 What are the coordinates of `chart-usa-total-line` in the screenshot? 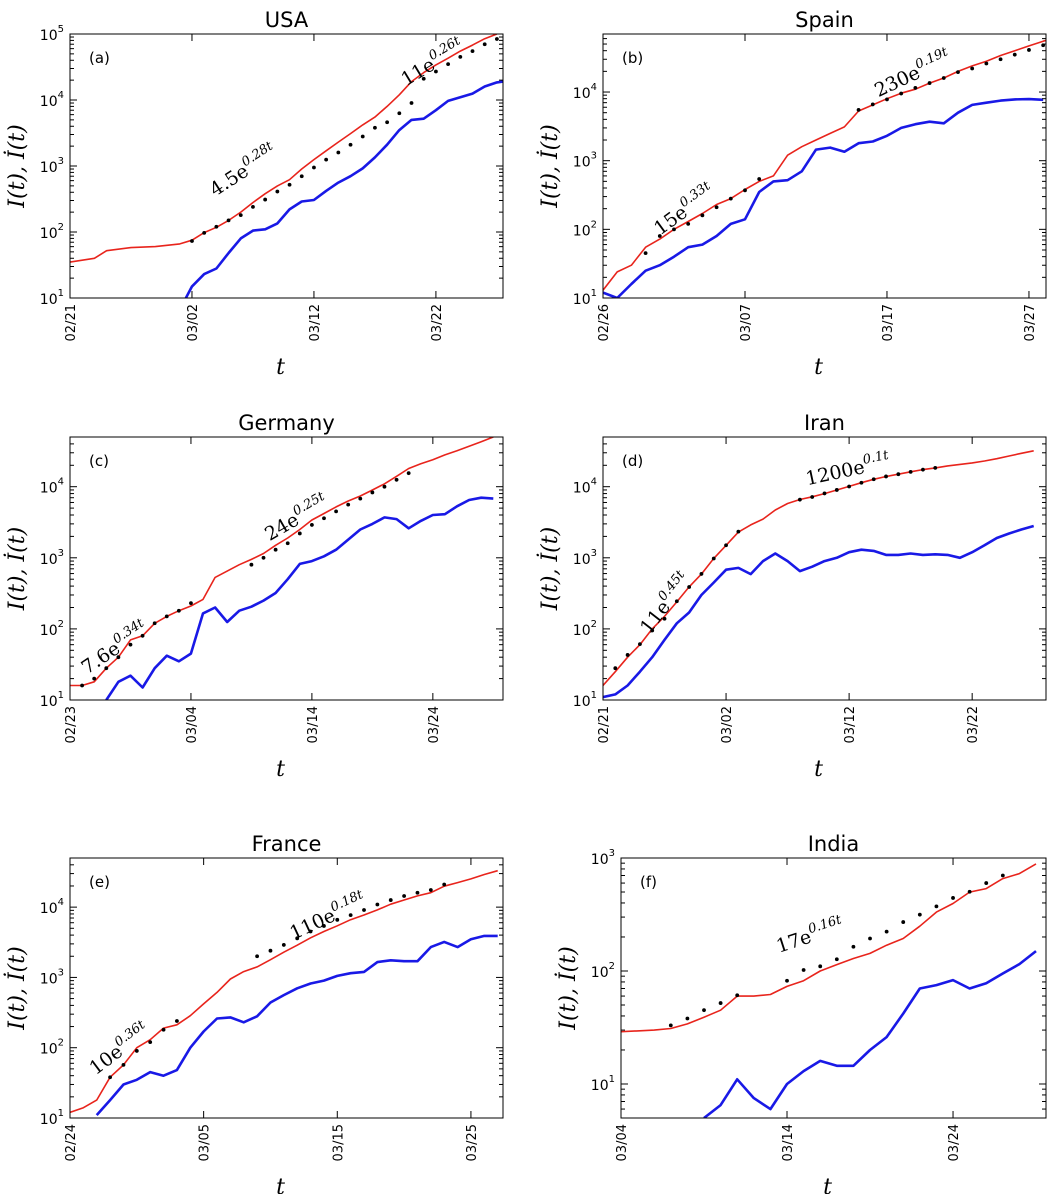 It's located at (284, 148).